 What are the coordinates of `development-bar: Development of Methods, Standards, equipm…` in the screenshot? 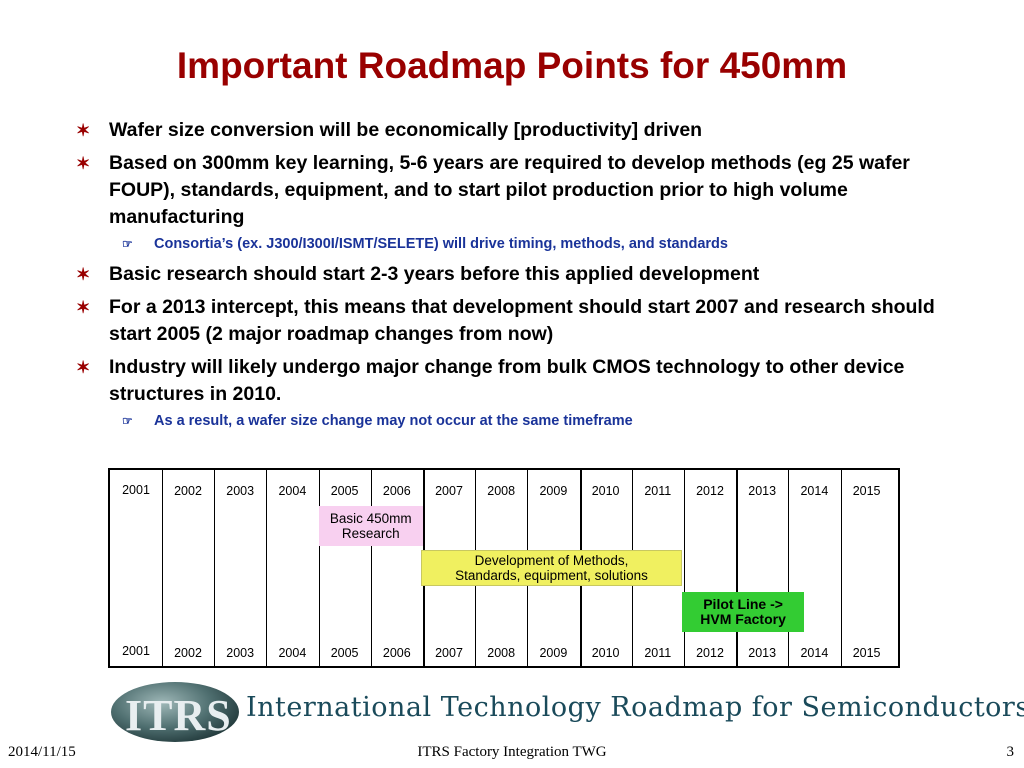 It's located at (551, 568).